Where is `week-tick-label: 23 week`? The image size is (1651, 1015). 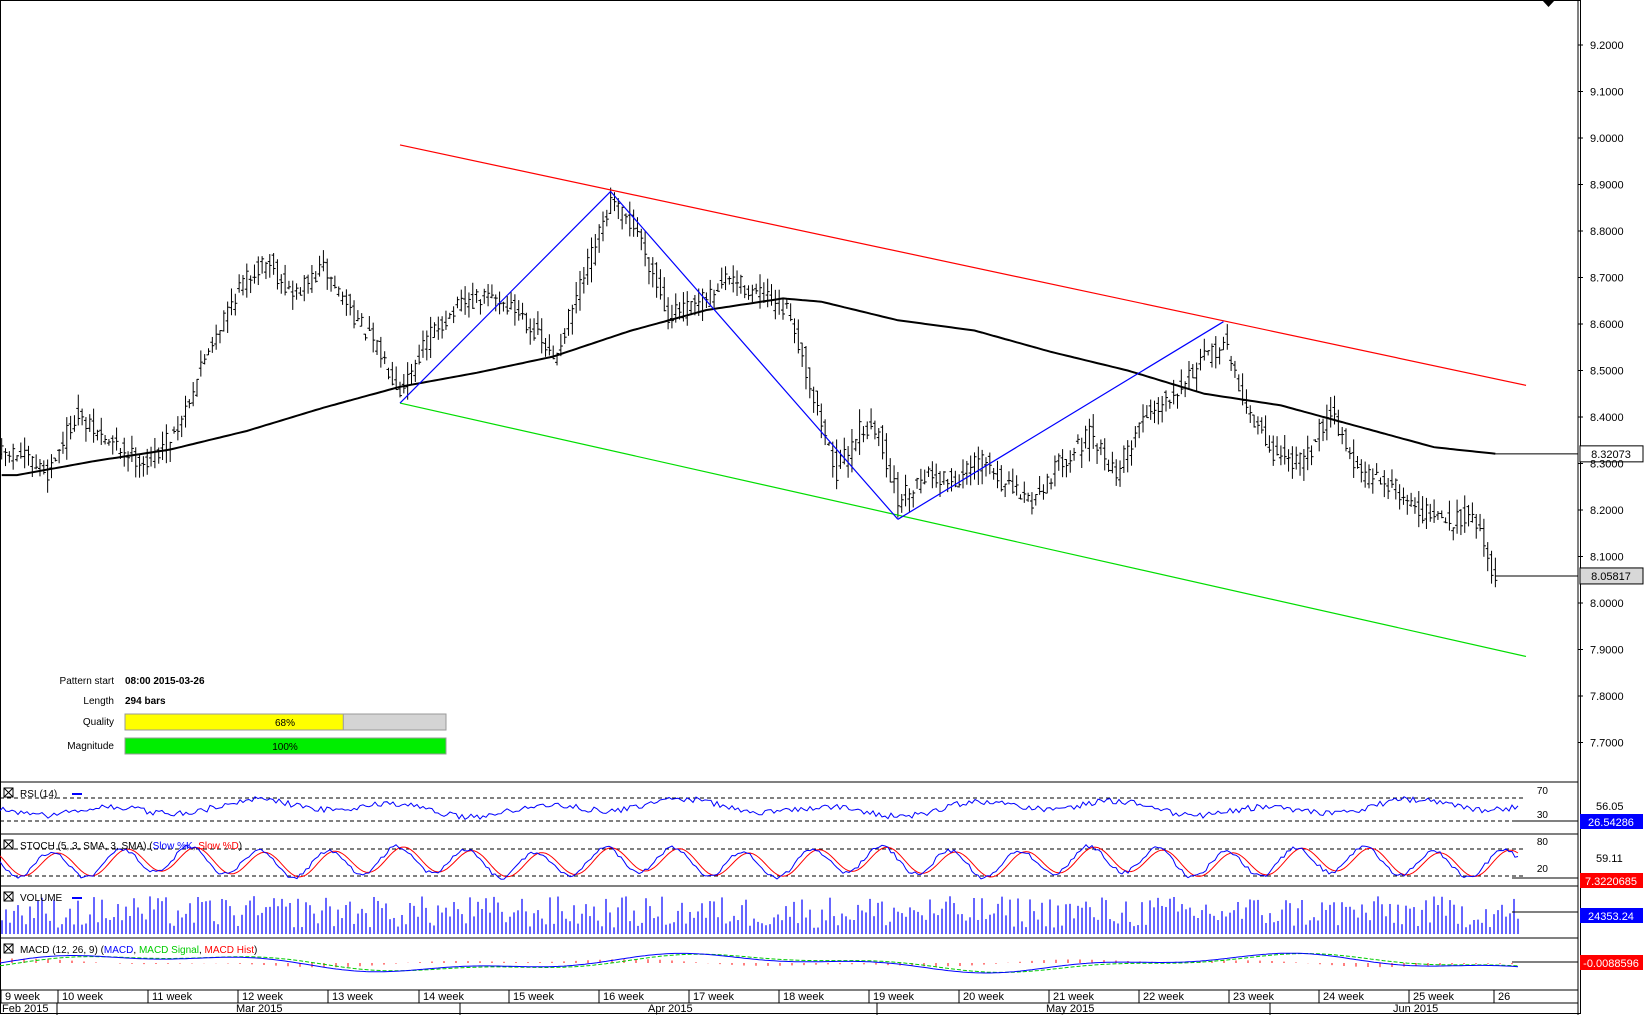
week-tick-label: 23 week is located at coordinates (1253, 997).